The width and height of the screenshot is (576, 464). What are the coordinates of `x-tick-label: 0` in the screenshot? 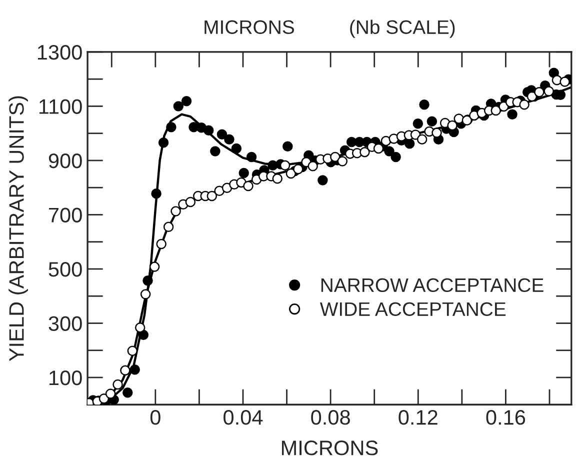 It's located at (155, 417).